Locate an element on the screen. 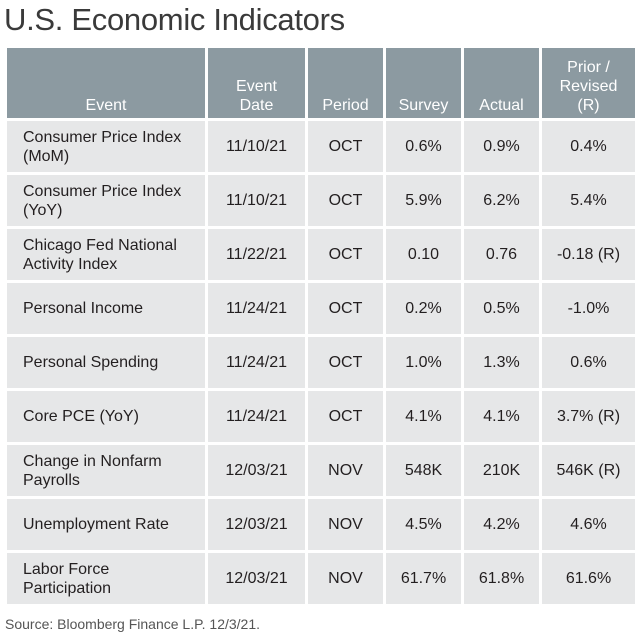 The height and width of the screenshot is (641, 636). source-note: Source: Bloomberg Finance L.P. 12/3/21. is located at coordinates (133, 624).